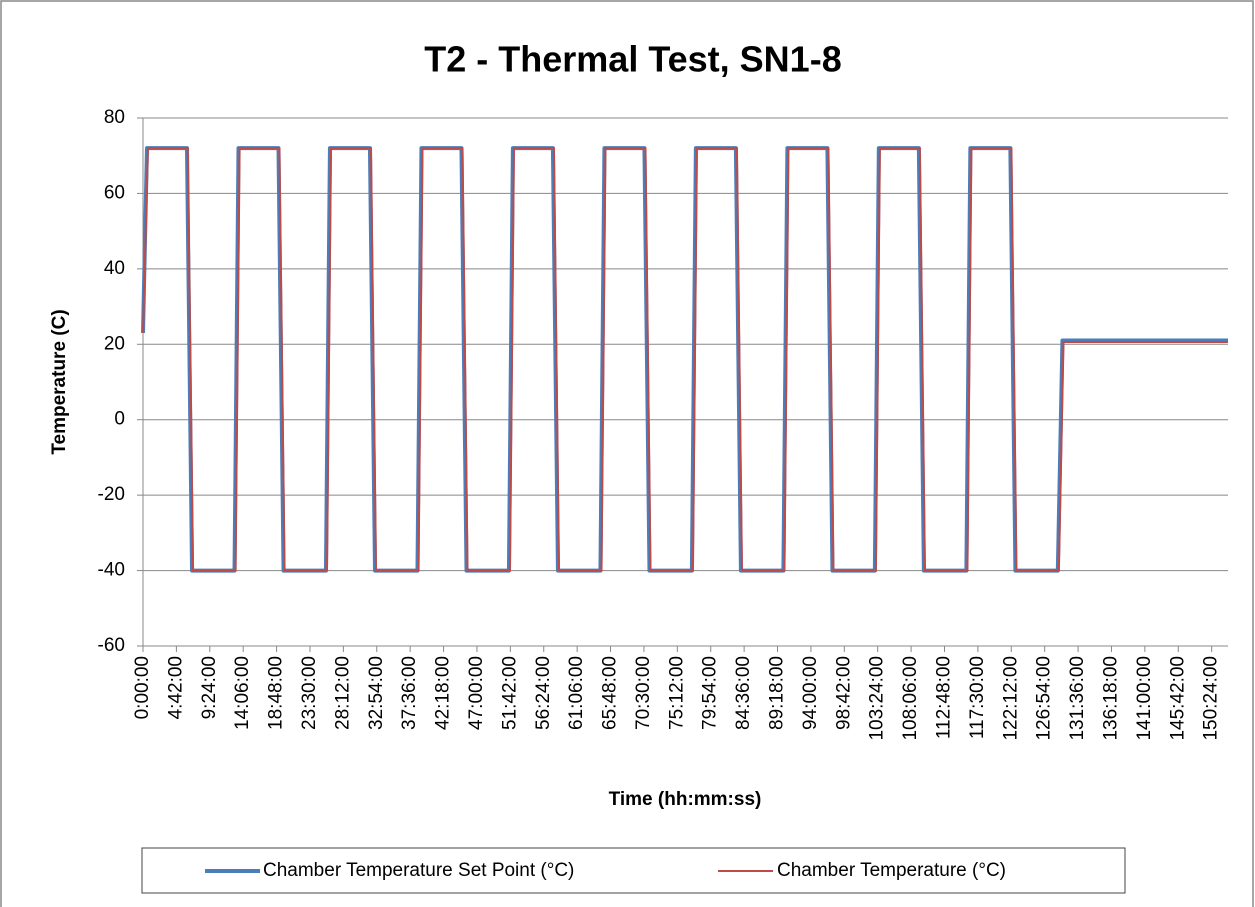 Image resolution: width=1255 pixels, height=907 pixels. Describe the element at coordinates (632, 59) in the screenshot. I see `chart-title: T2 - Thermal Test, SN1-8` at that location.